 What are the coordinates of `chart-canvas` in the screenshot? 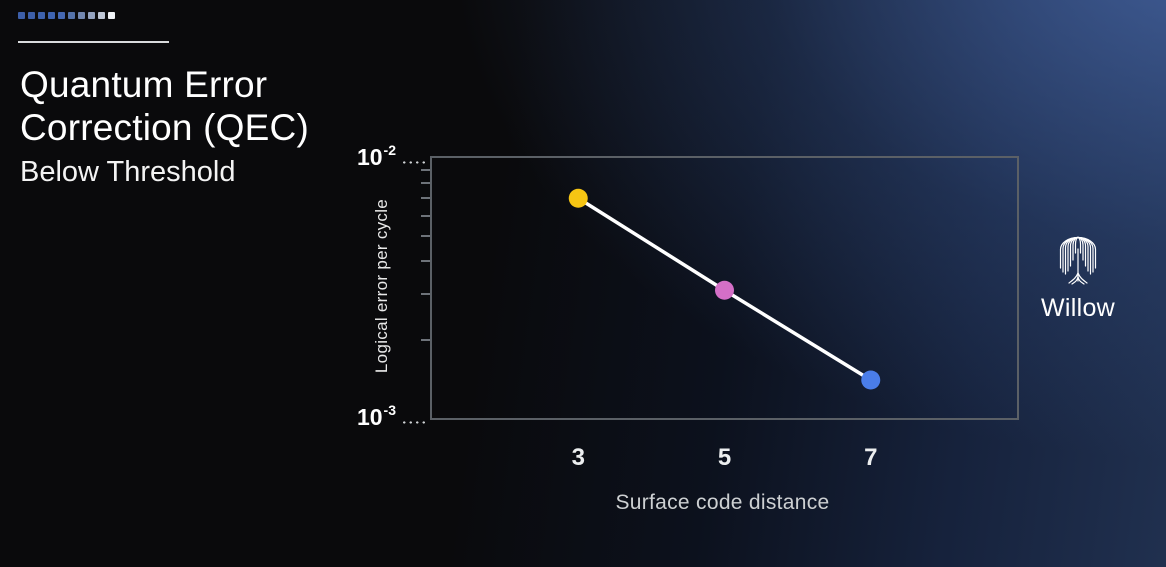 It's located at (724, 289).